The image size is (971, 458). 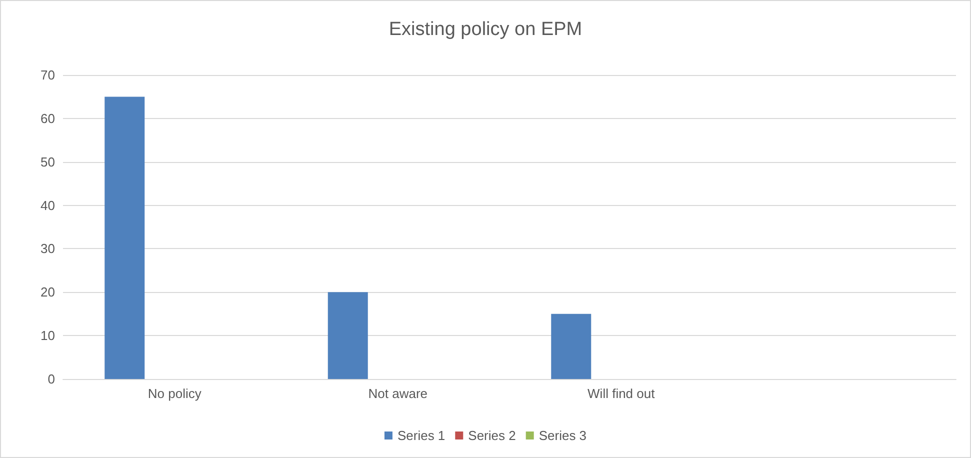 What do you see at coordinates (47, 75) in the screenshot?
I see `y-tick-label: 70` at bounding box center [47, 75].